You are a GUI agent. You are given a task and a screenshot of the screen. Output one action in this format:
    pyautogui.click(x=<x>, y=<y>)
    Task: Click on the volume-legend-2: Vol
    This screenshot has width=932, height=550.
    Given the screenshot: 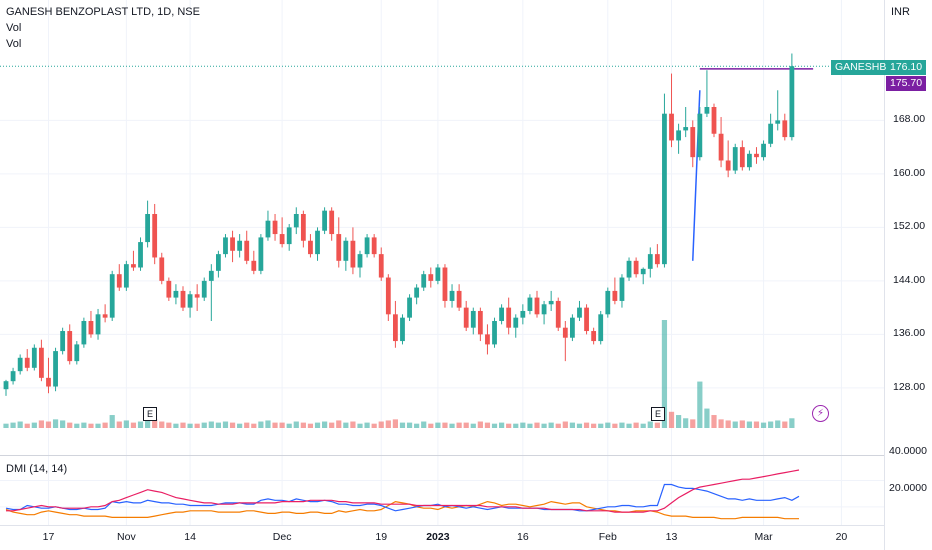 What is the action you would take?
    pyautogui.click(x=14, y=44)
    